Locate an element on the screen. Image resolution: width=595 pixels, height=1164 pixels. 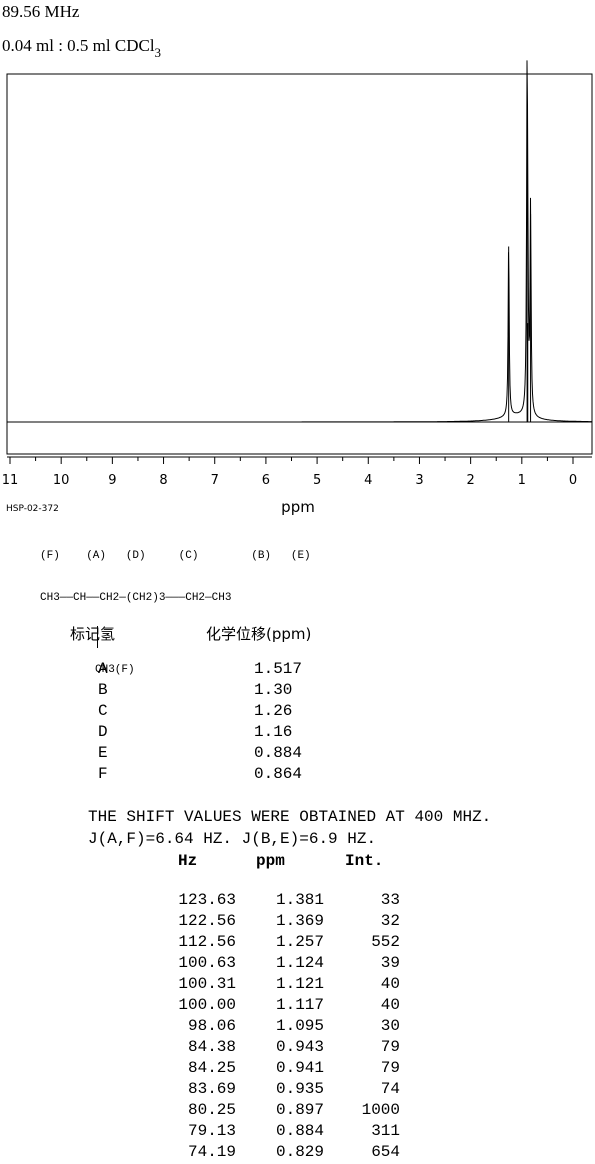
peak-row: 112.56 1.257 552 is located at coordinates (297, 943).